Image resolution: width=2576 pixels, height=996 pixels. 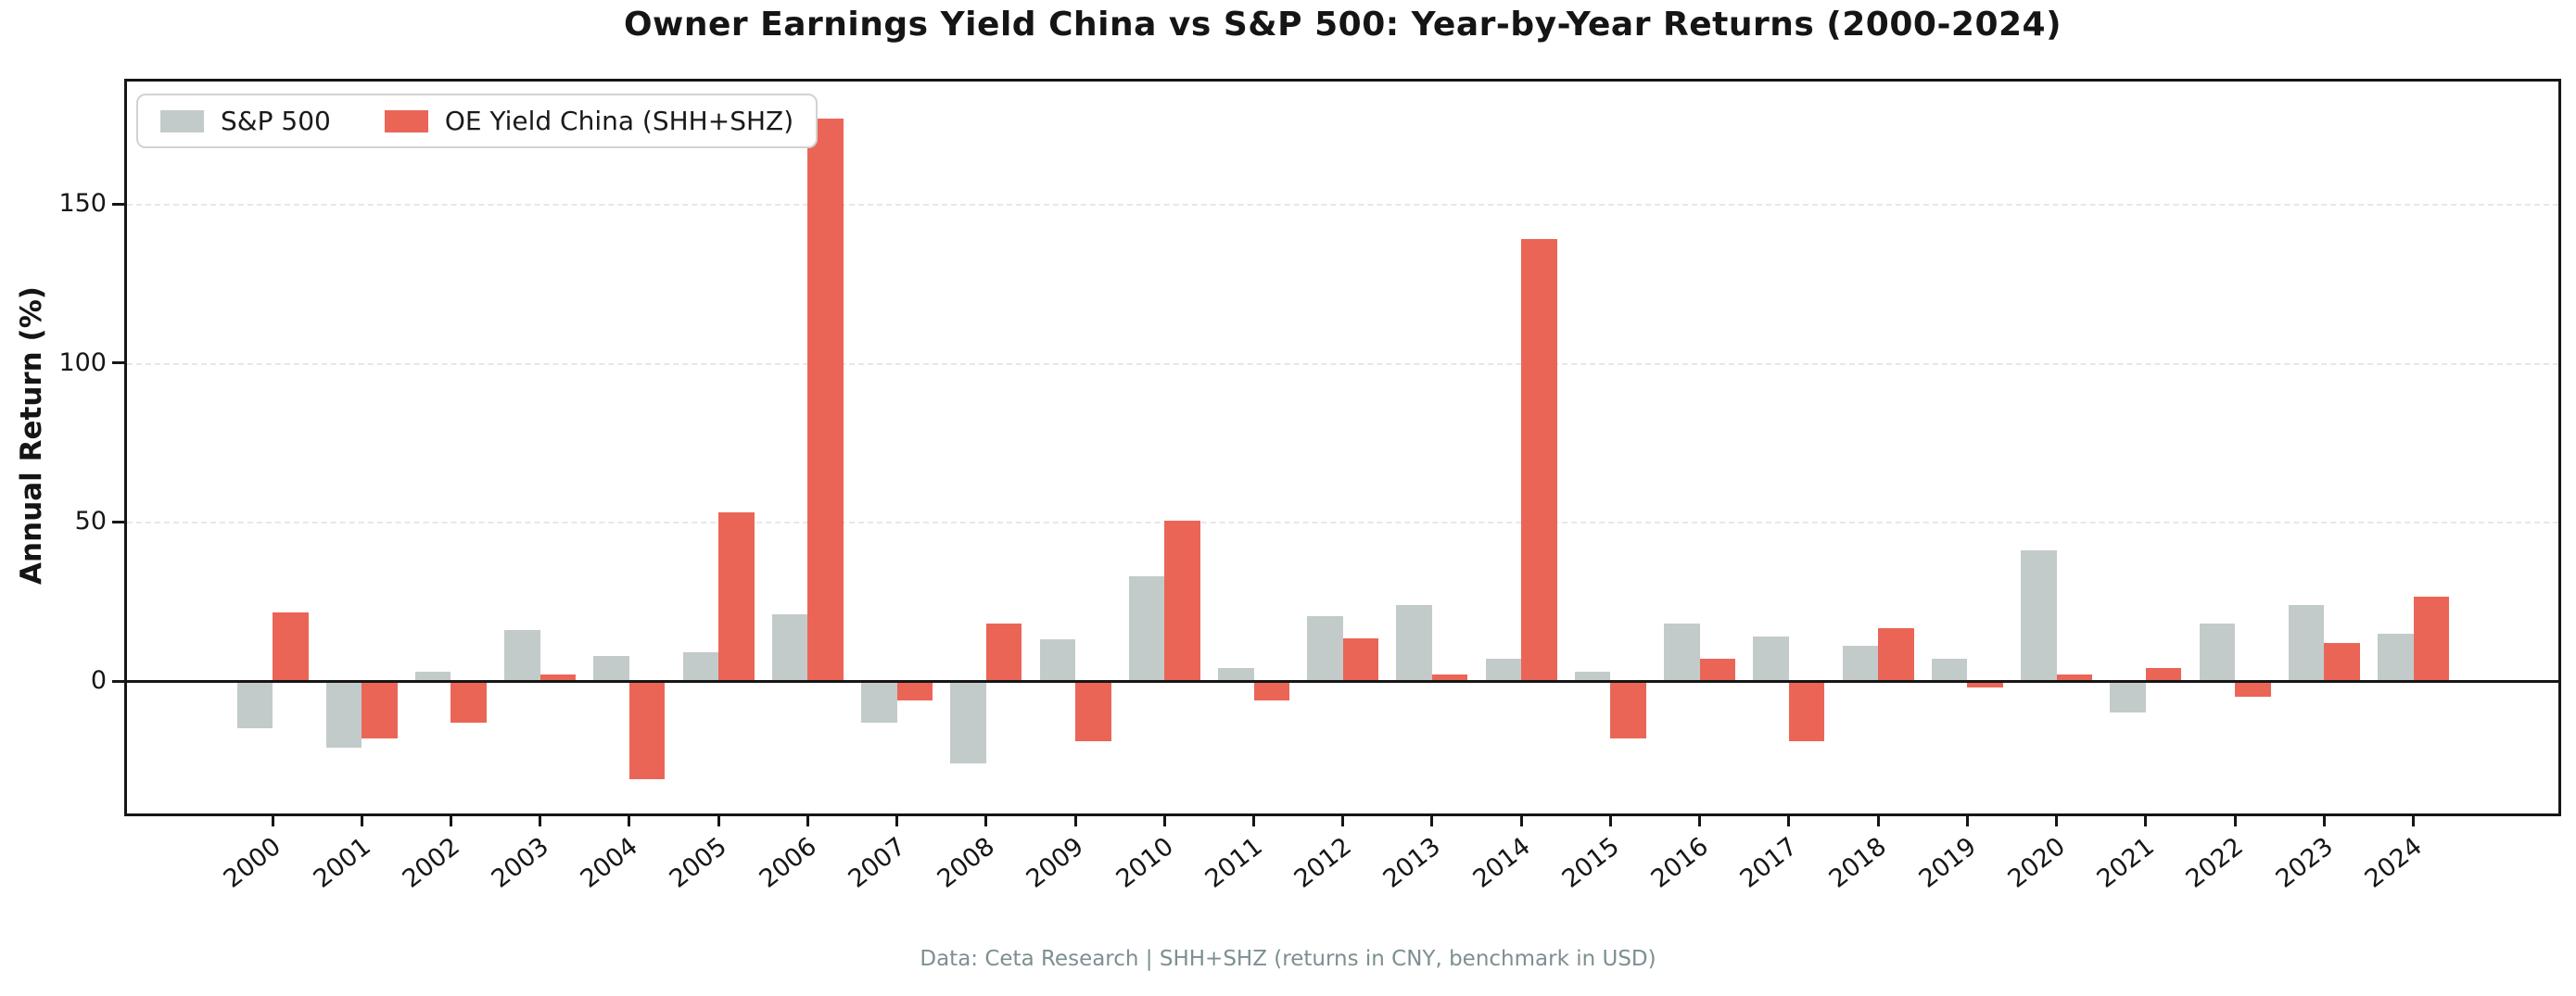 What do you see at coordinates (1412, 863) in the screenshot?
I see `xtick-label-2013: 2013` at bounding box center [1412, 863].